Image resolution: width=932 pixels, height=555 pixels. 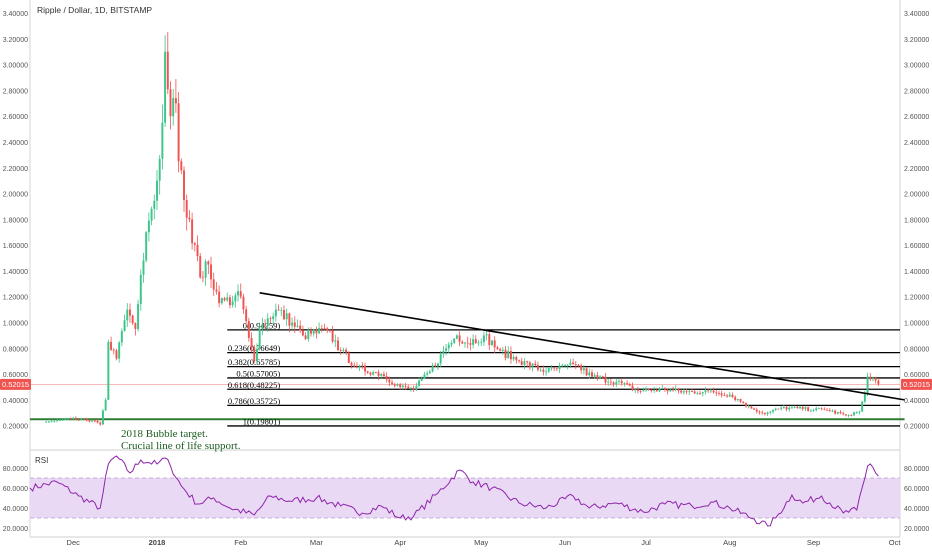 What do you see at coordinates (916, 272) in the screenshot?
I see `price-tick-right: 1.40000` at bounding box center [916, 272].